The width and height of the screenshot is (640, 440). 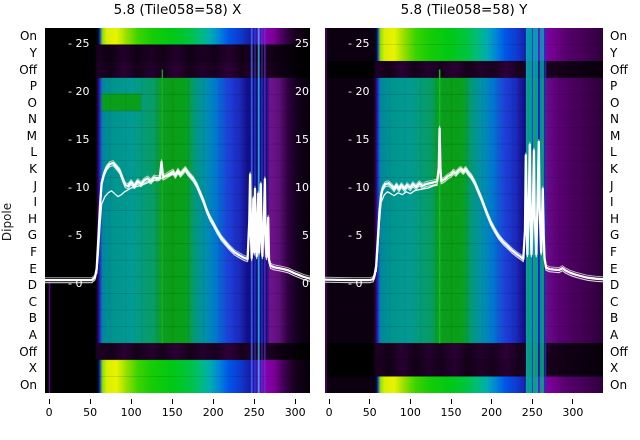 I want to click on x-tick-label: 150, so click(x=172, y=412).